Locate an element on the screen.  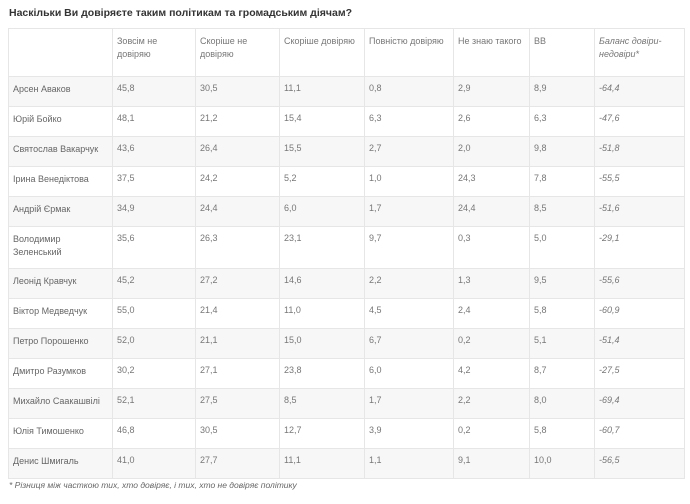
value-cell: 2,6 is located at coordinates (491, 121).